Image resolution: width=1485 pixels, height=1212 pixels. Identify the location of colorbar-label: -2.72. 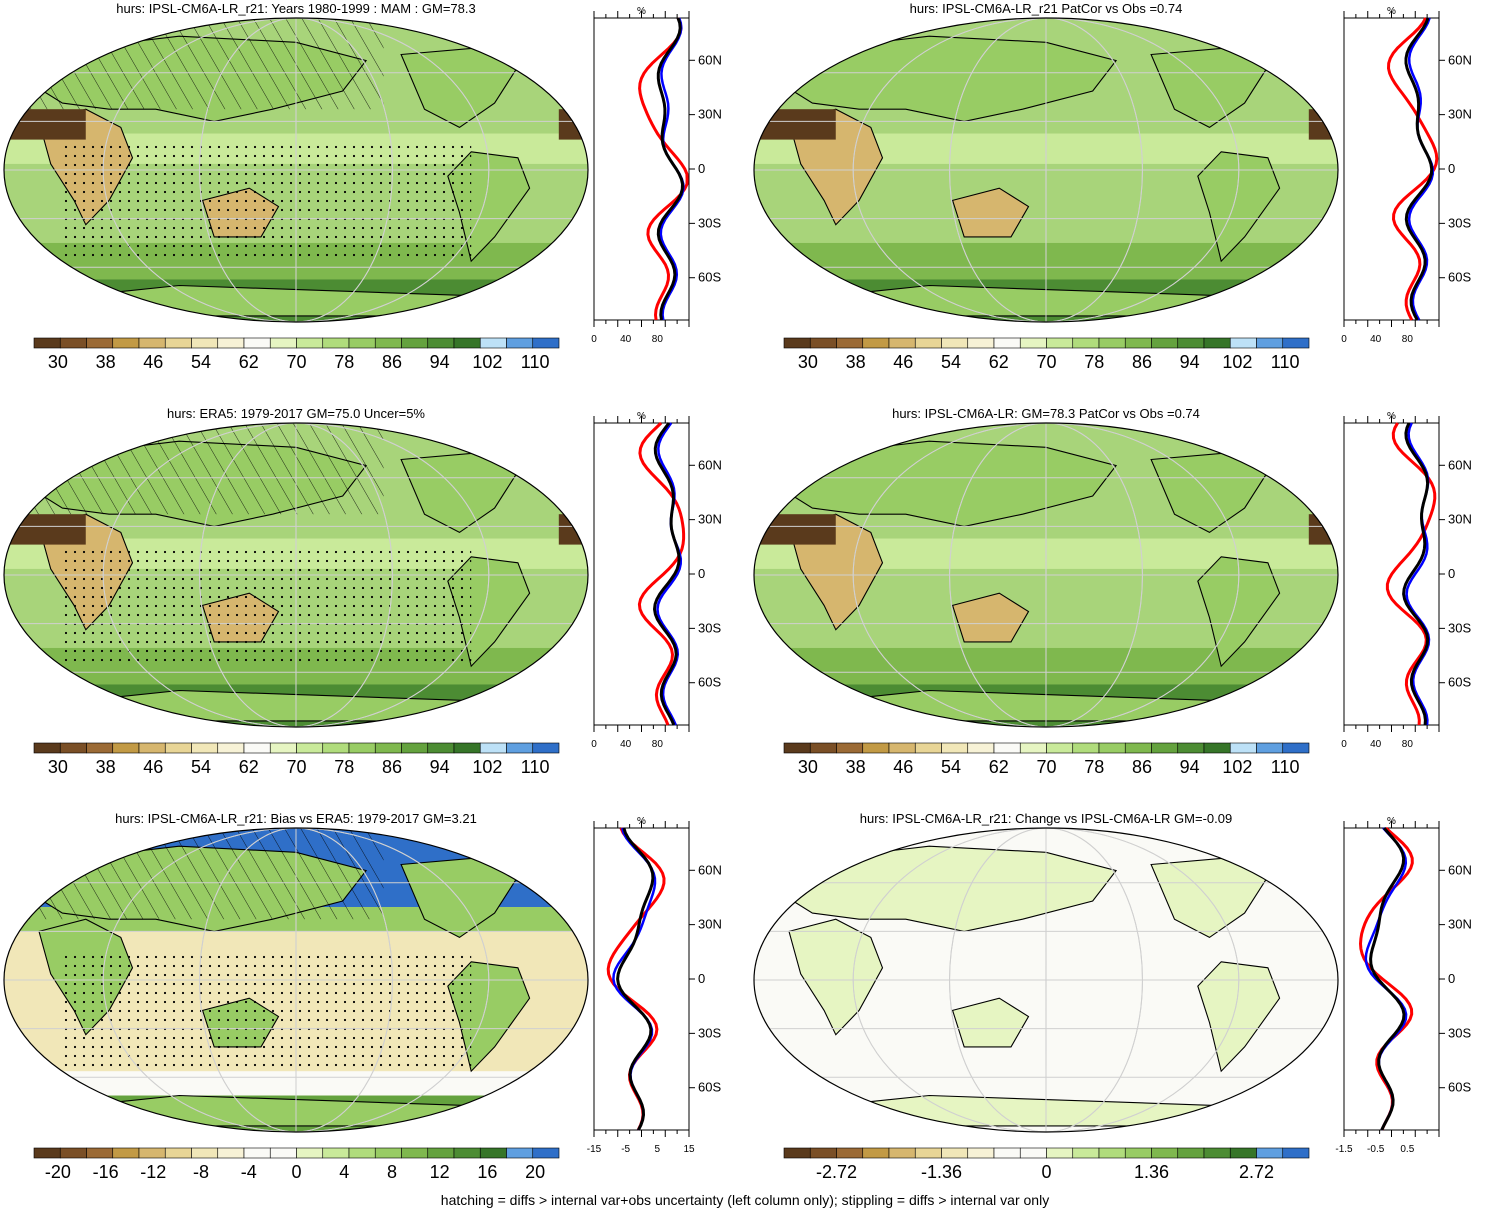
(836, 1172).